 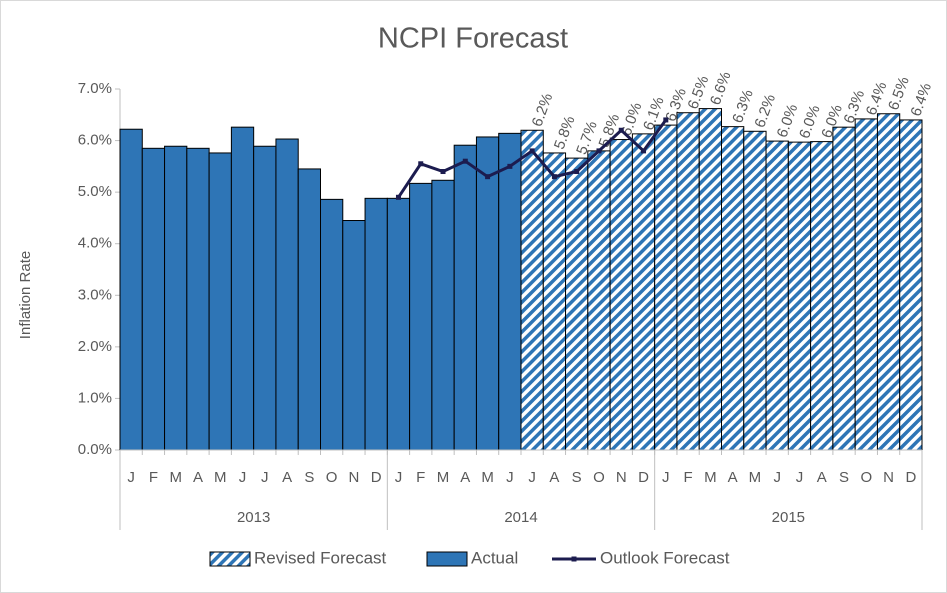 I want to click on chart-title: NCPI Forecast, so click(x=473, y=39).